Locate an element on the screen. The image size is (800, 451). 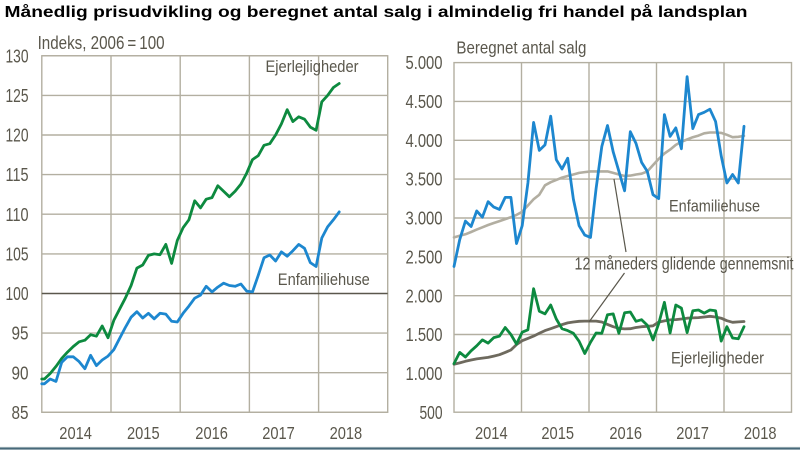
svg-text: 110 is located at coordinates (17, 215).